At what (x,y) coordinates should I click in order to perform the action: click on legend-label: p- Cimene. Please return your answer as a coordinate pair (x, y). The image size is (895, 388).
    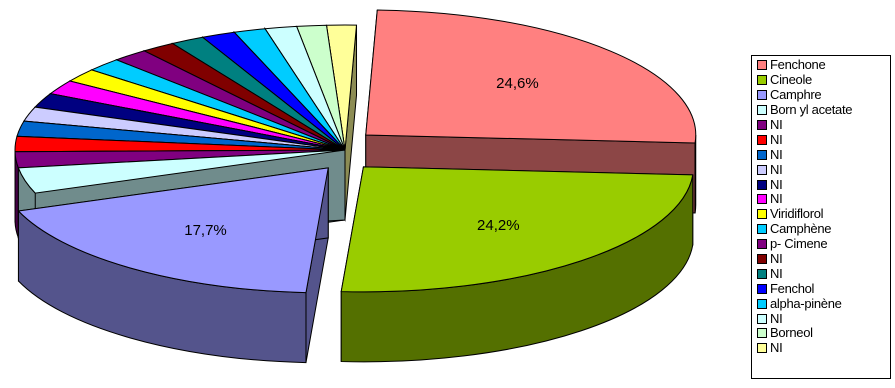
    Looking at the image, I should click on (799, 244).